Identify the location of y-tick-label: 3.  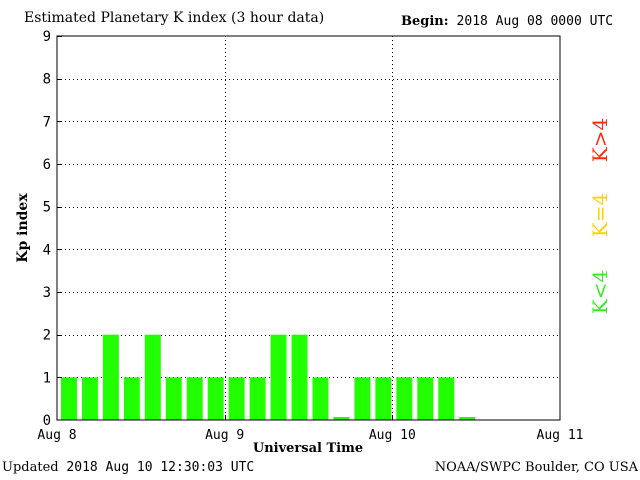
(47, 293).